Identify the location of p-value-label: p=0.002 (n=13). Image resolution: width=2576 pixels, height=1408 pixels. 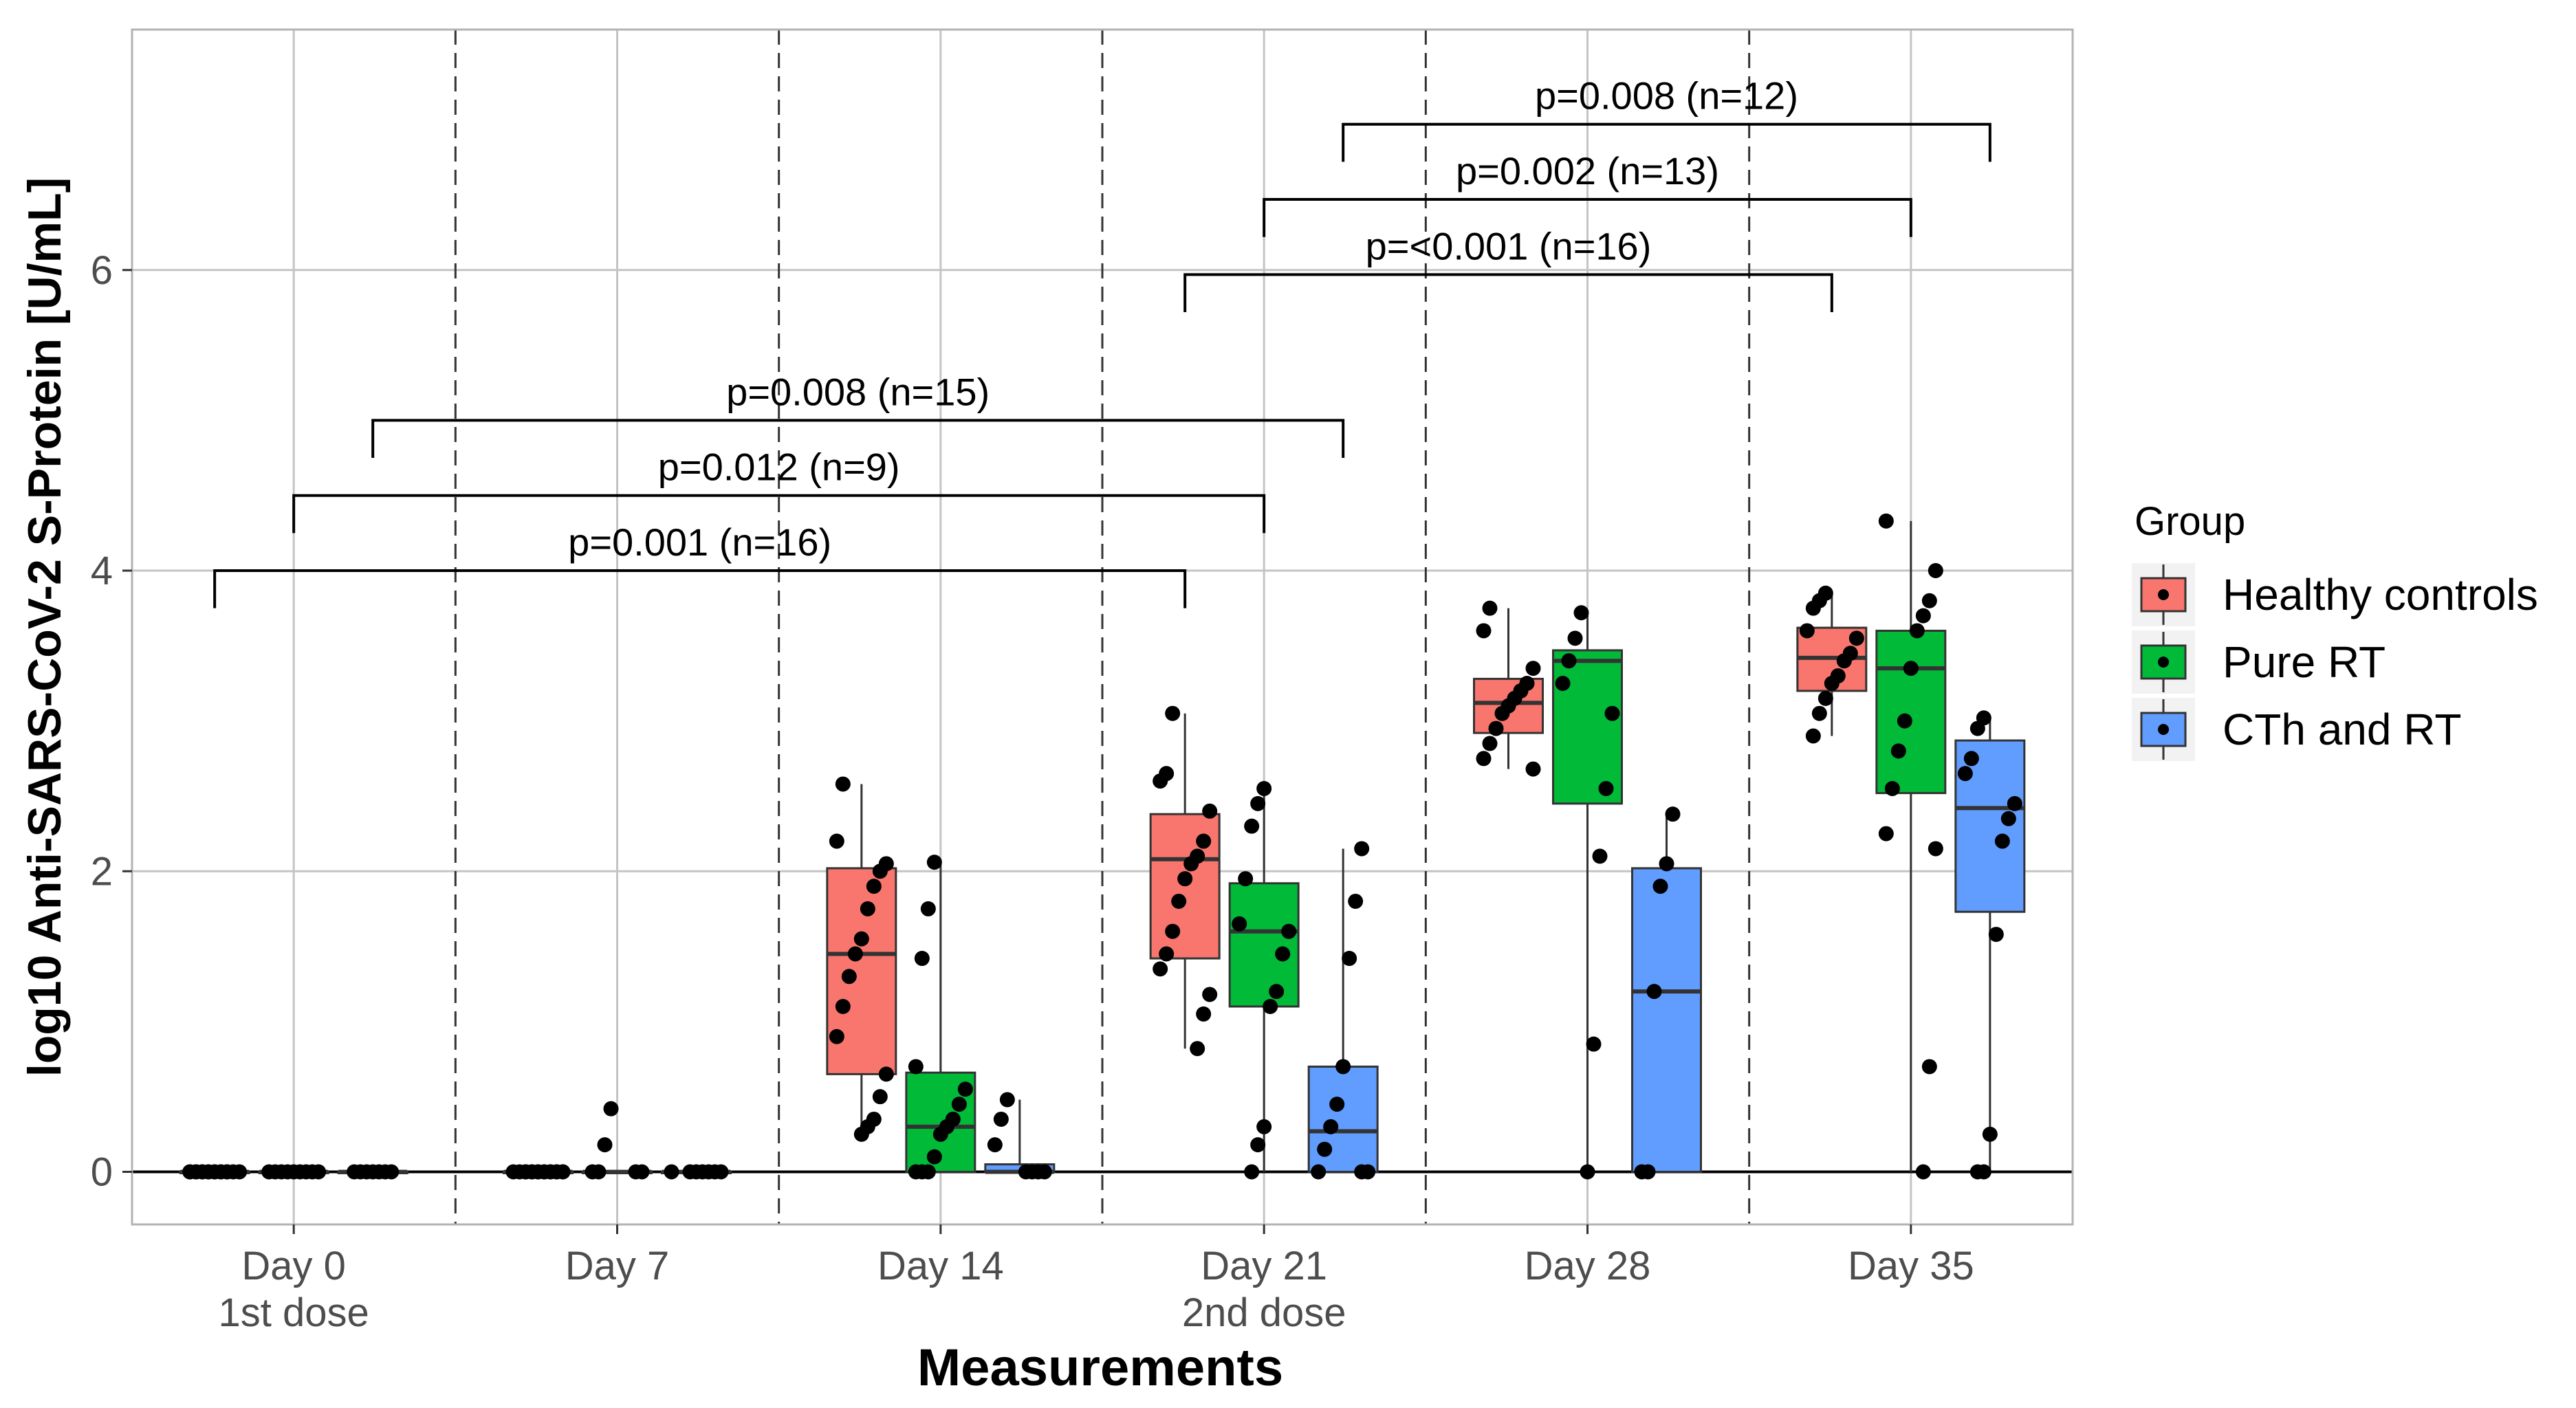
(1587, 170).